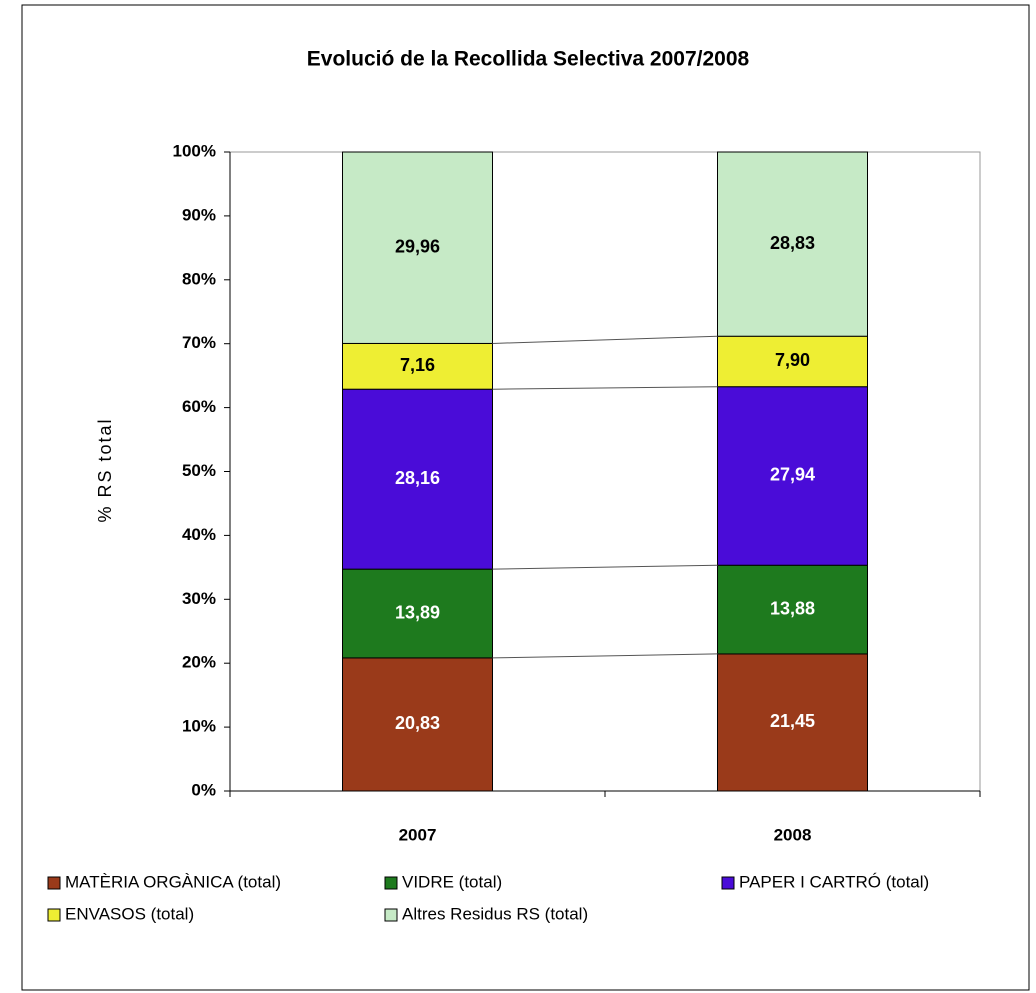  I want to click on y-tick-label: 100%, so click(194, 150).